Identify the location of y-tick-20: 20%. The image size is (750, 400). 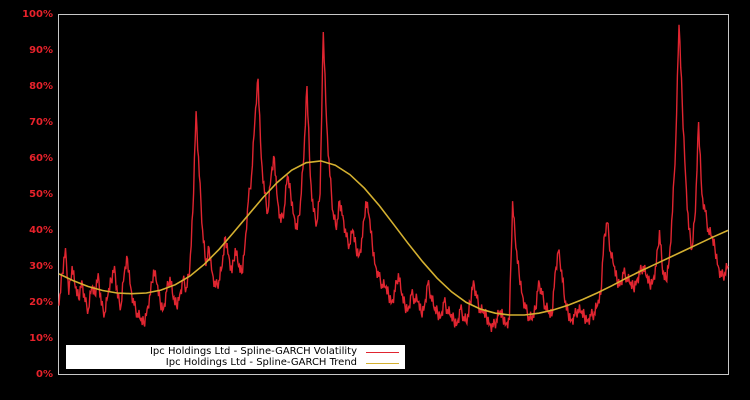
(41, 302).